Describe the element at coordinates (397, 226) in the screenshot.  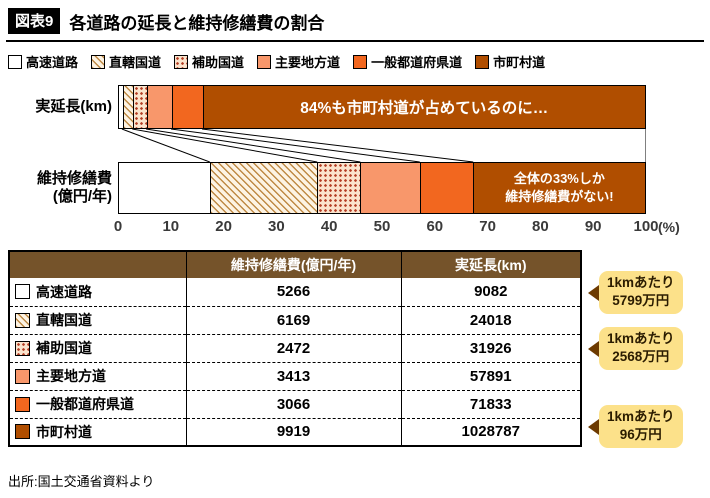
I see `x-axis: 0 10 20 30 40 50 60 70 80 90 100 (%)` at that location.